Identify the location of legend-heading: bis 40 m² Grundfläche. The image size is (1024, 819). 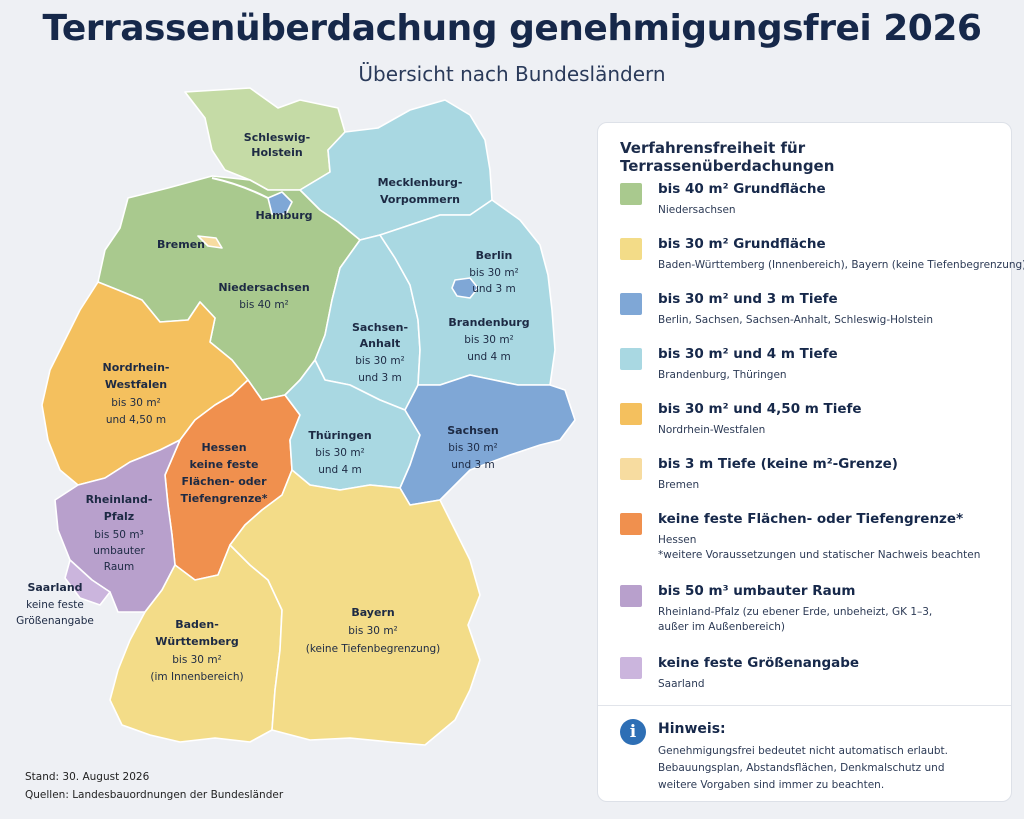
(742, 189).